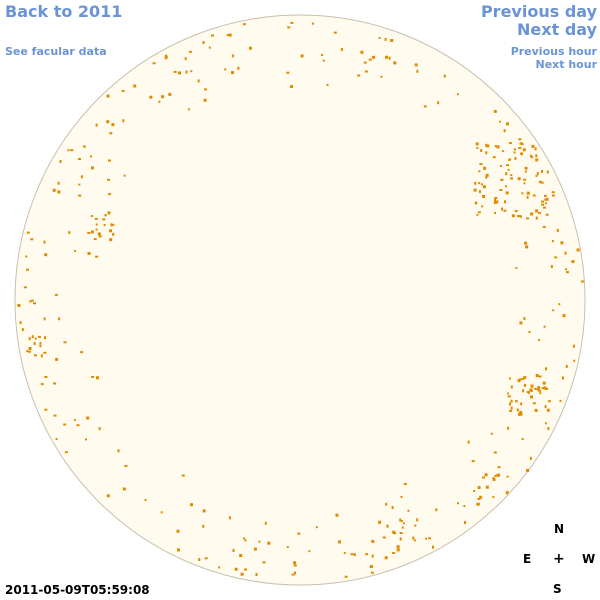 This screenshot has height=600, width=600. Describe the element at coordinates (553, 51) in the screenshot. I see `previous-hour-link: Previous hour` at that location.